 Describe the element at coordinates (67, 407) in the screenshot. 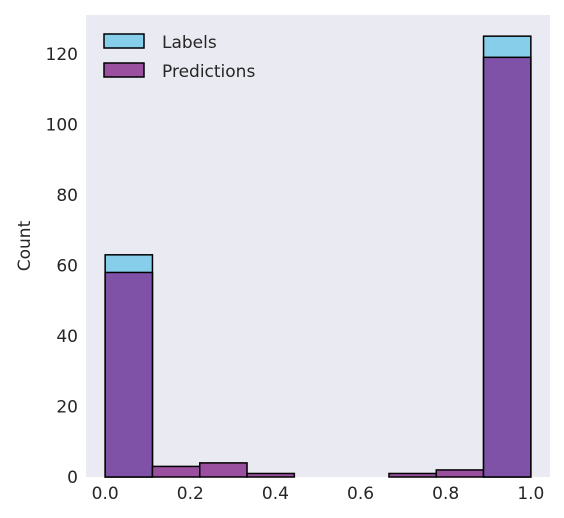

I see `y-tick-label: 20` at that location.